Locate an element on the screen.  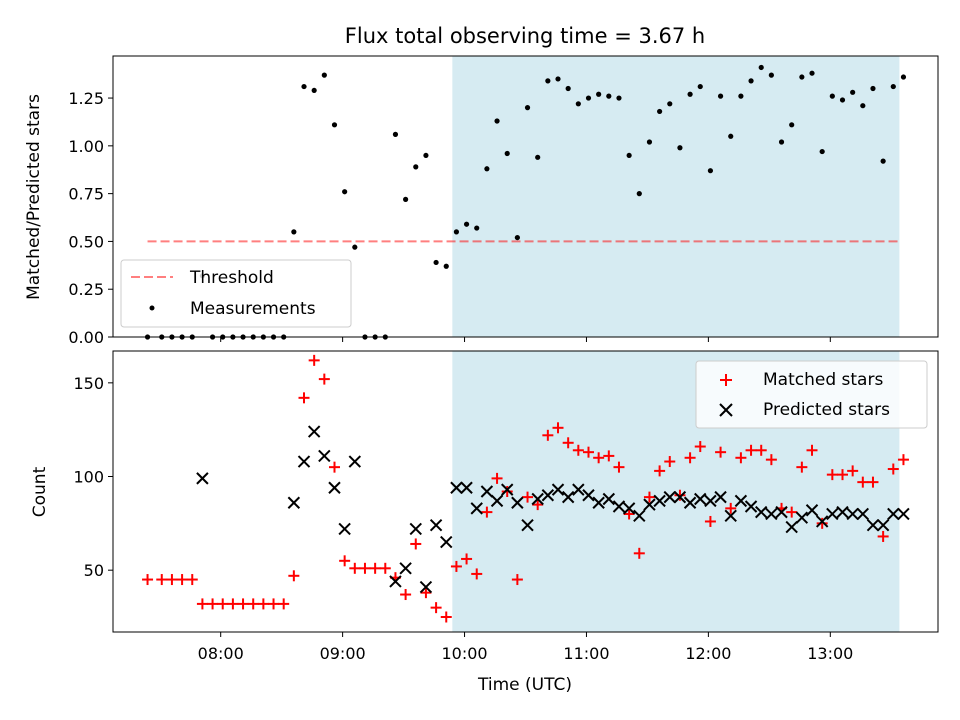
x-axis-label: Time (UTC) is located at coordinates (524, 685).